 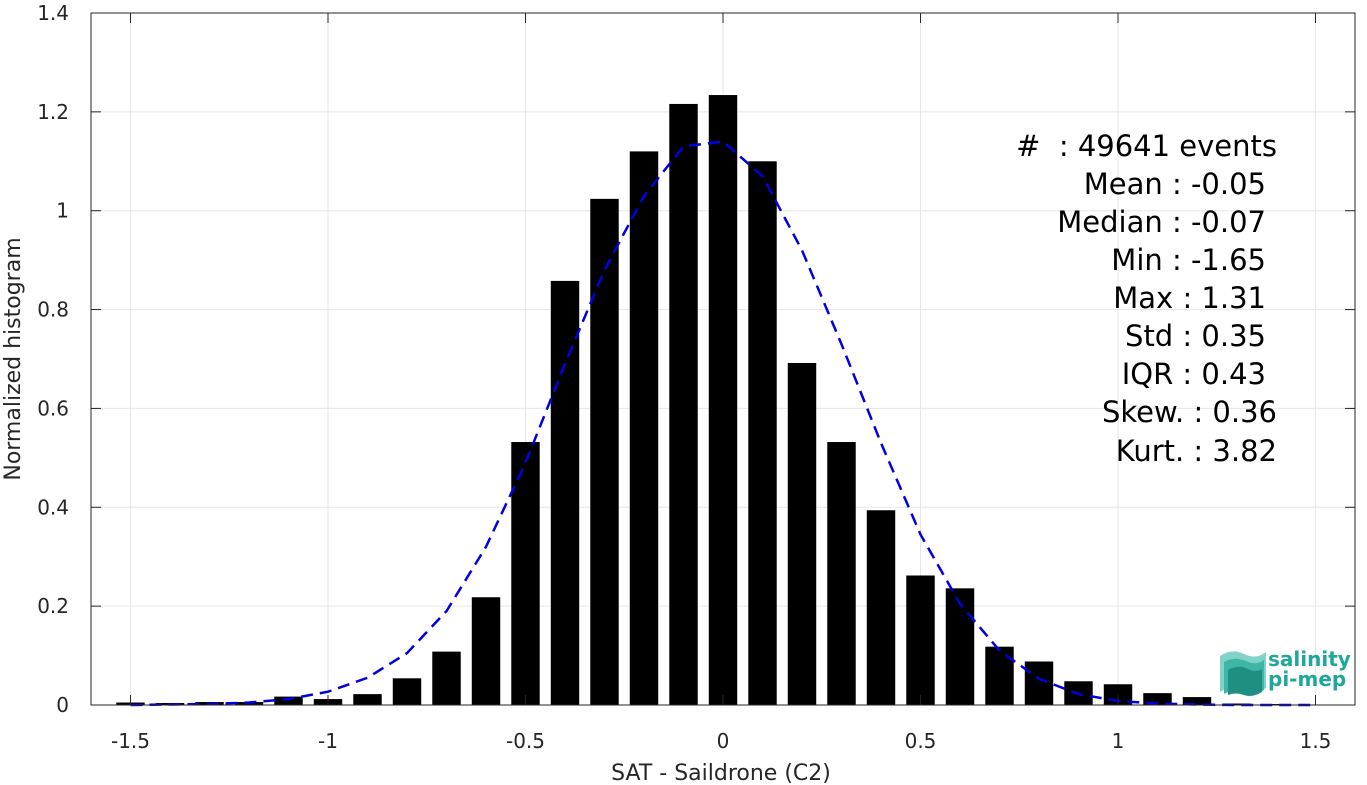 What do you see at coordinates (1194, 374) in the screenshot?
I see `stat-iqr: IQR : 0.43` at bounding box center [1194, 374].